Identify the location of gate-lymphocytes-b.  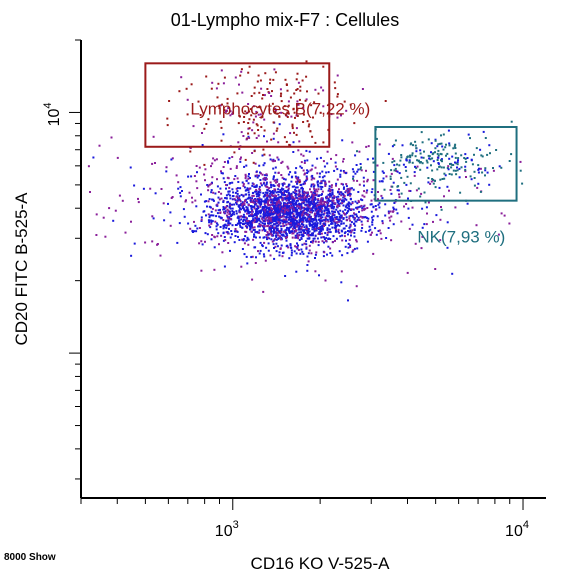
(237, 105).